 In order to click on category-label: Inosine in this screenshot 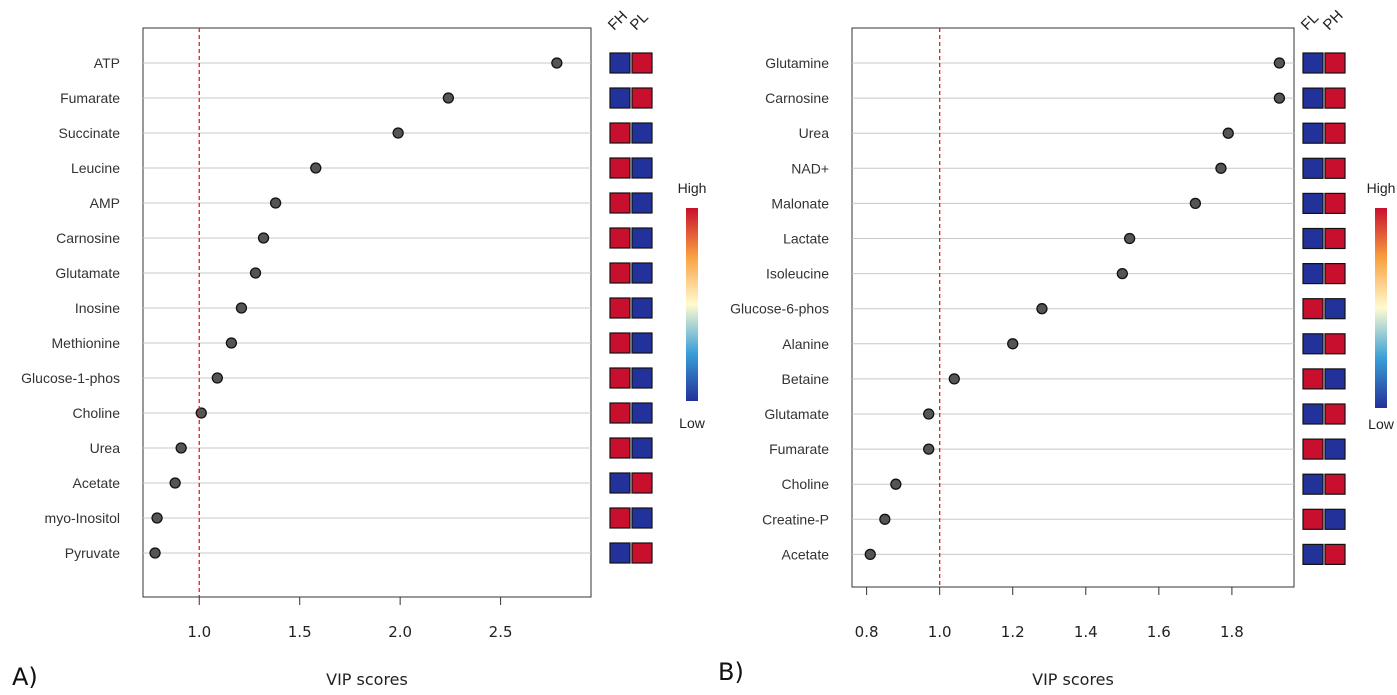, I will do `click(97, 308)`.